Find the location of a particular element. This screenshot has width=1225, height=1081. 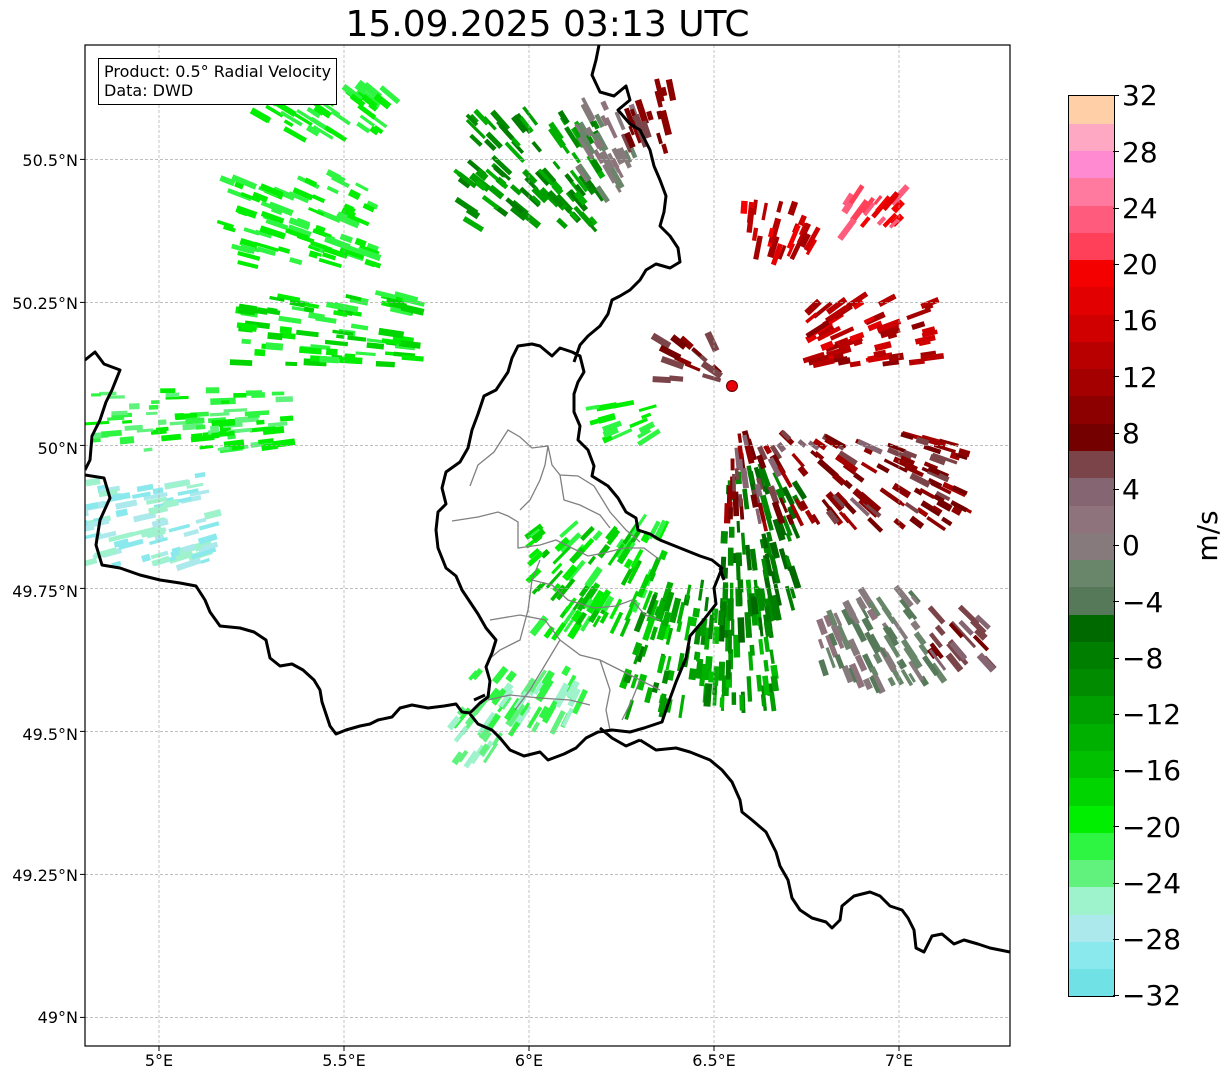

colorbar-tick-label: 8 is located at coordinates (1131, 433).